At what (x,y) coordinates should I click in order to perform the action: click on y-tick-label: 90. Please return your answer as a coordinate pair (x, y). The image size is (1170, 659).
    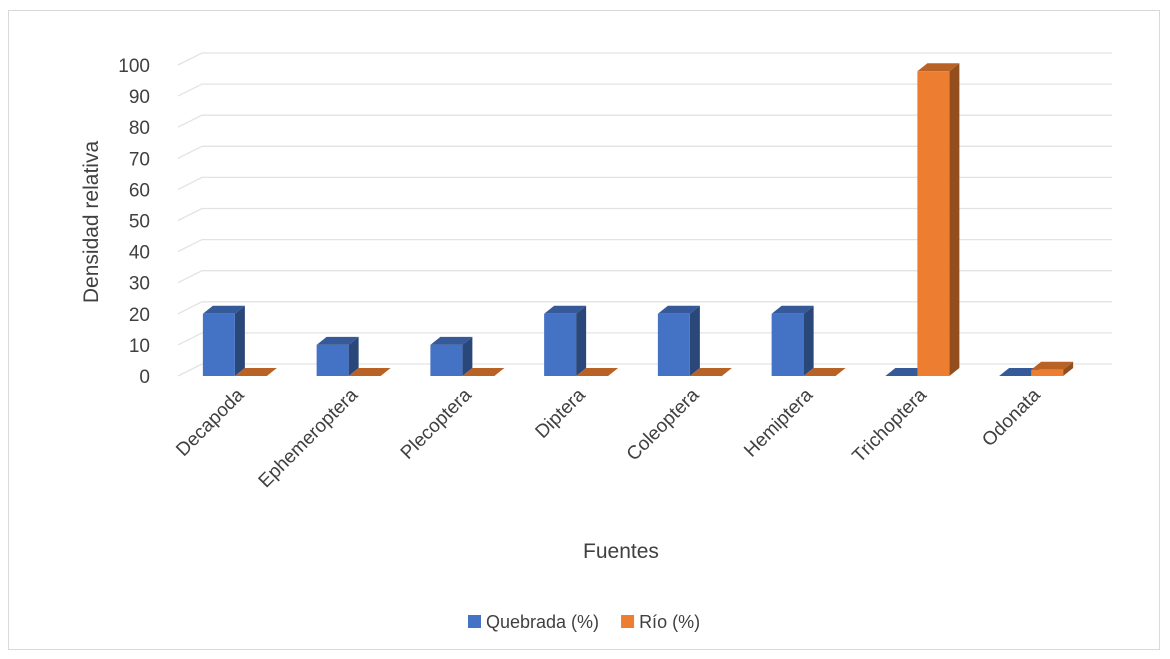
    Looking at the image, I should click on (139, 97).